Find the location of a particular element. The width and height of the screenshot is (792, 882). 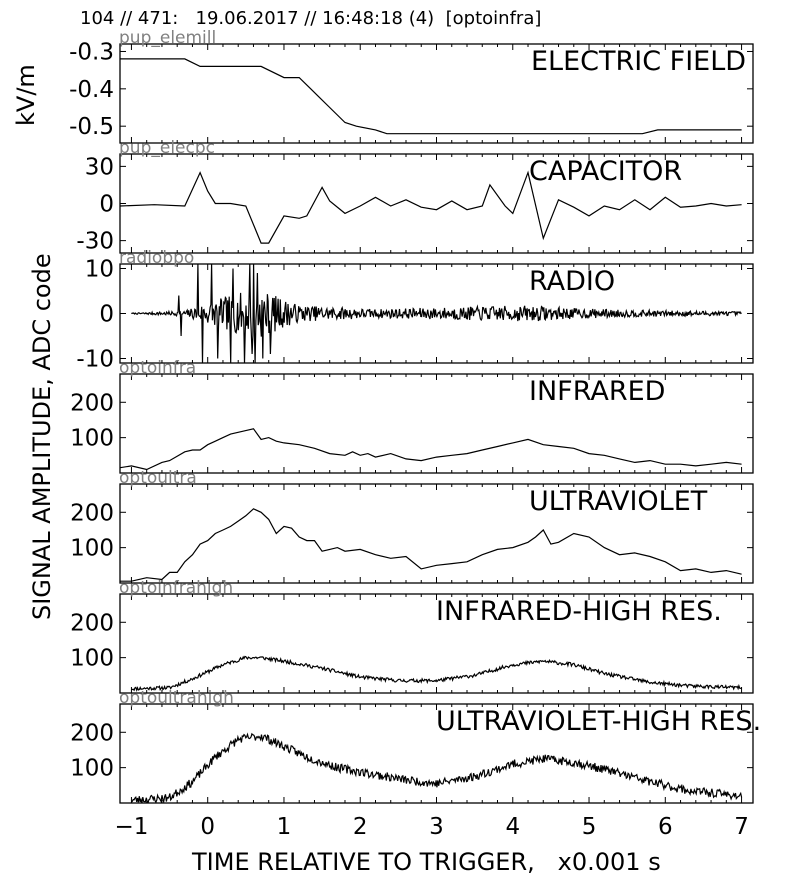

x-tick-label: 6 is located at coordinates (665, 827).